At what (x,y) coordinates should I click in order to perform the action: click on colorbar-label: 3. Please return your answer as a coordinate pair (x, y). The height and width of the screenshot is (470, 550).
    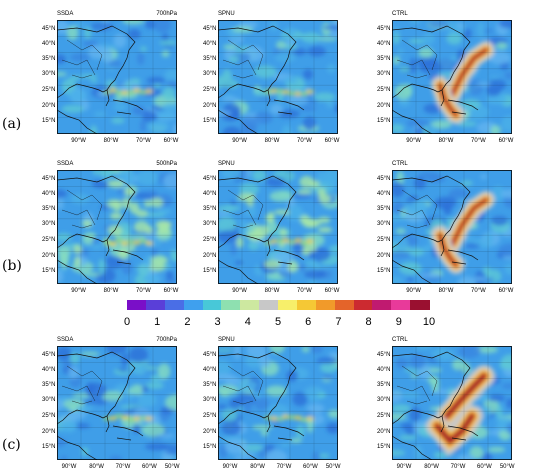
    Looking at the image, I should click on (217, 322).